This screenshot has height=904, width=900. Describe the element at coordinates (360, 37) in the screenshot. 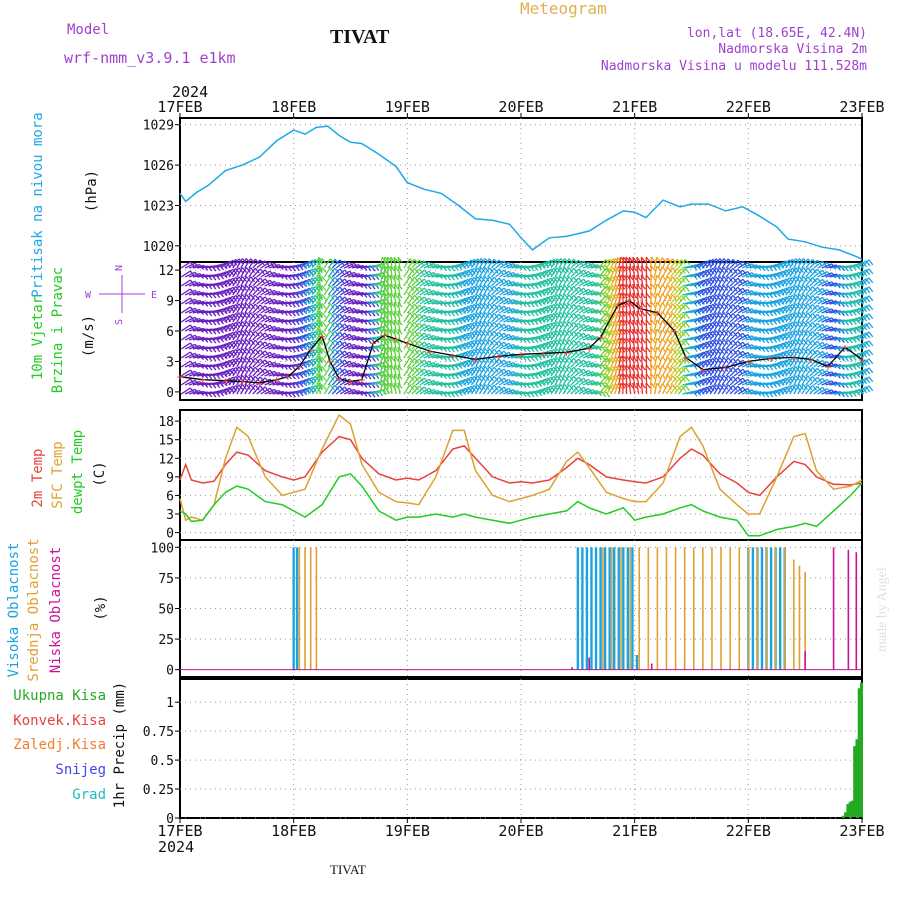

I see `station-title: TIVAT` at that location.